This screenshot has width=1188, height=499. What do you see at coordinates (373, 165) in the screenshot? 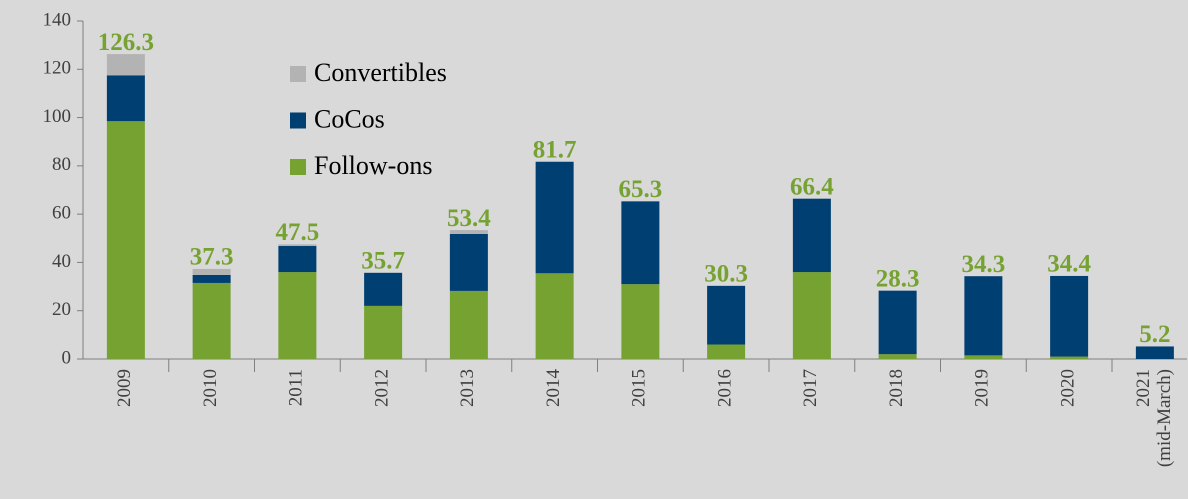
I see `legend-label: Follow-ons` at bounding box center [373, 165].